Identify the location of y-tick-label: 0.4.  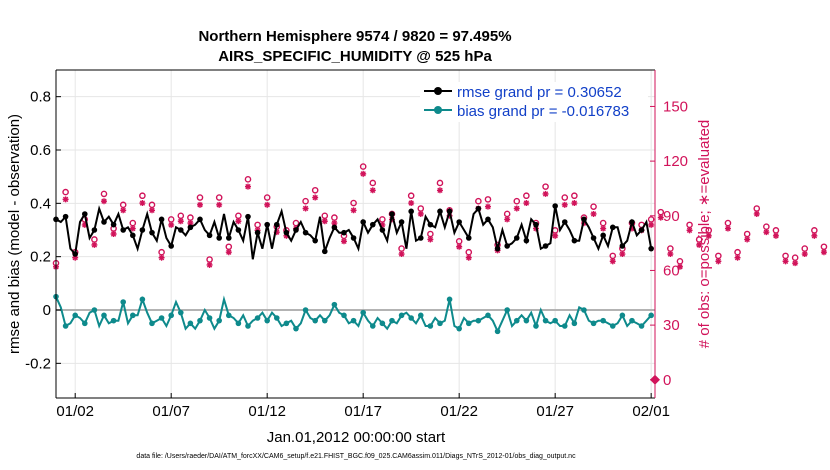
(40, 203).